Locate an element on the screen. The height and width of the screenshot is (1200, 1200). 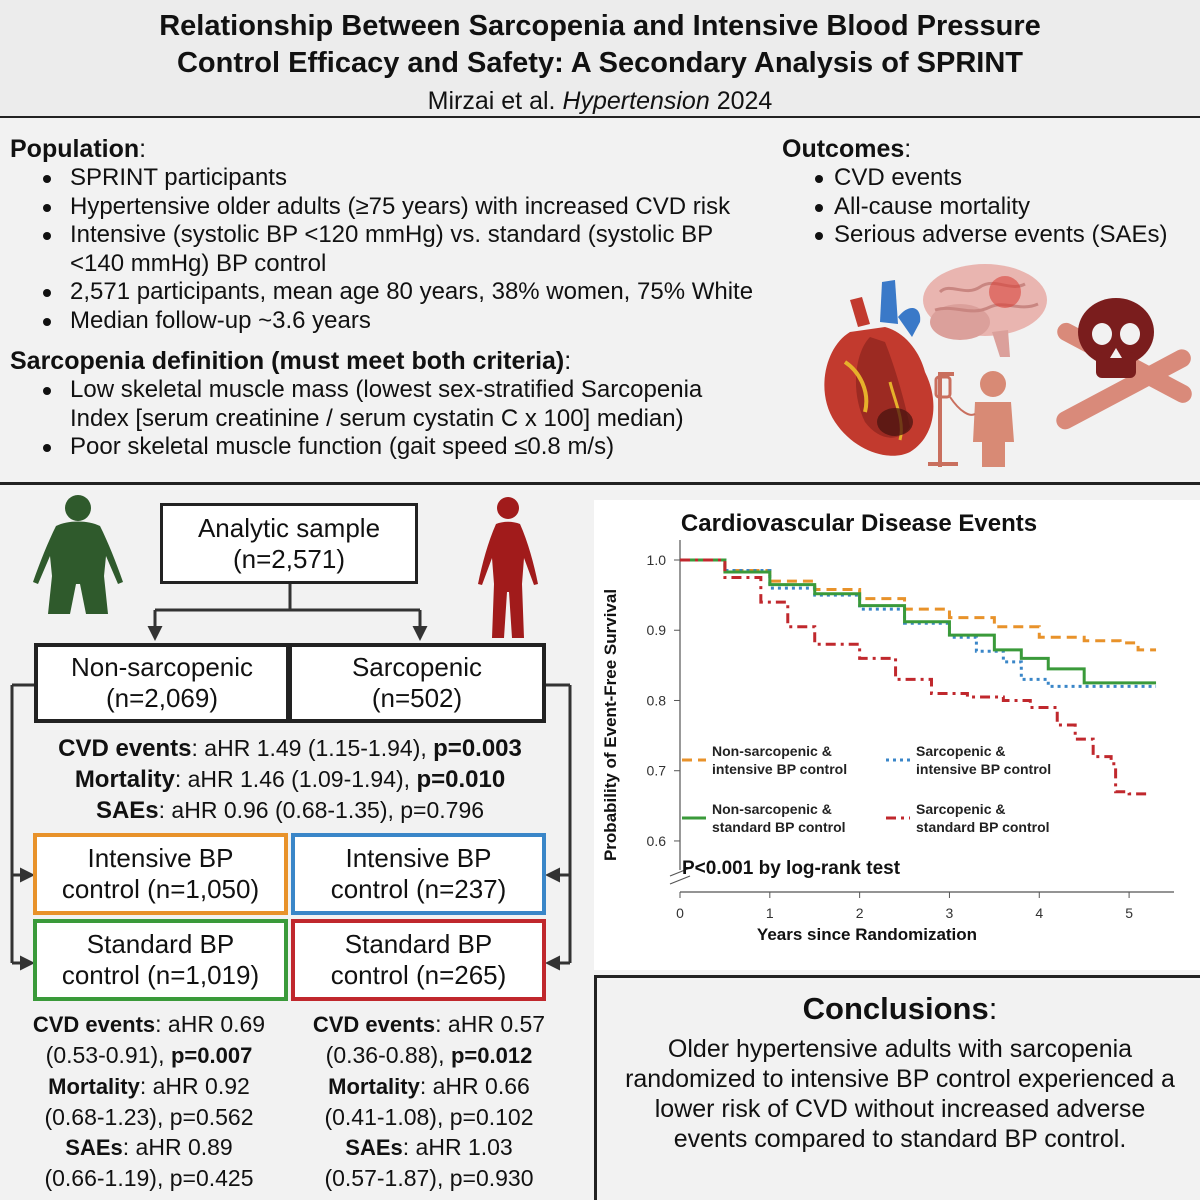
sarcopenic-box: Sarcopenic (n=502) is located at coordinates (418, 683).